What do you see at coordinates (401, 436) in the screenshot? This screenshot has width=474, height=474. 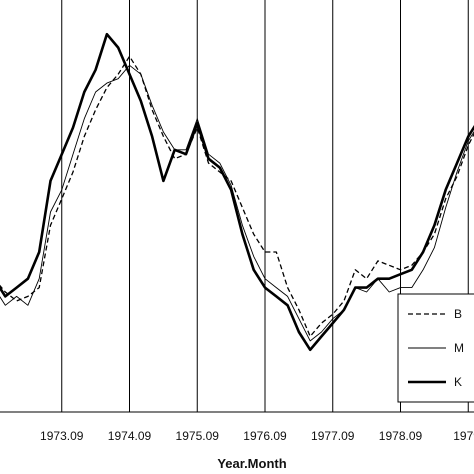 I see `x-tick-label: 1978.09` at bounding box center [401, 436].